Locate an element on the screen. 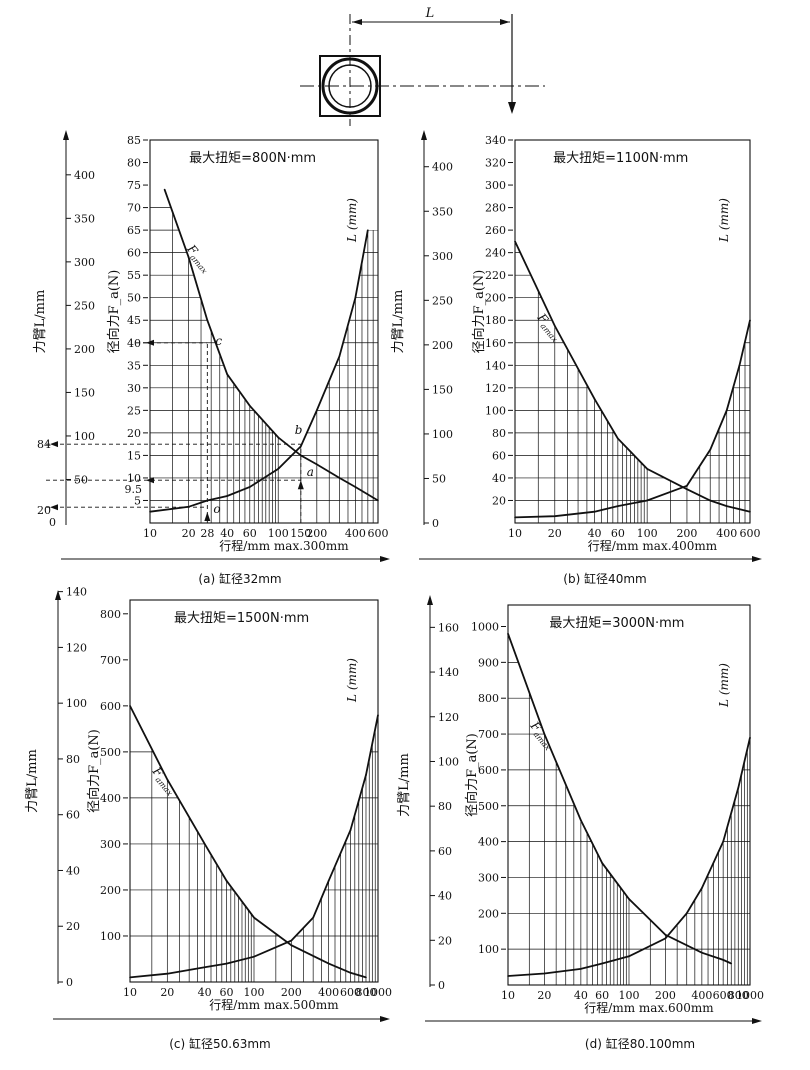 The image size is (810, 1070). arm-tick-label: 100 is located at coordinates (84, 436).